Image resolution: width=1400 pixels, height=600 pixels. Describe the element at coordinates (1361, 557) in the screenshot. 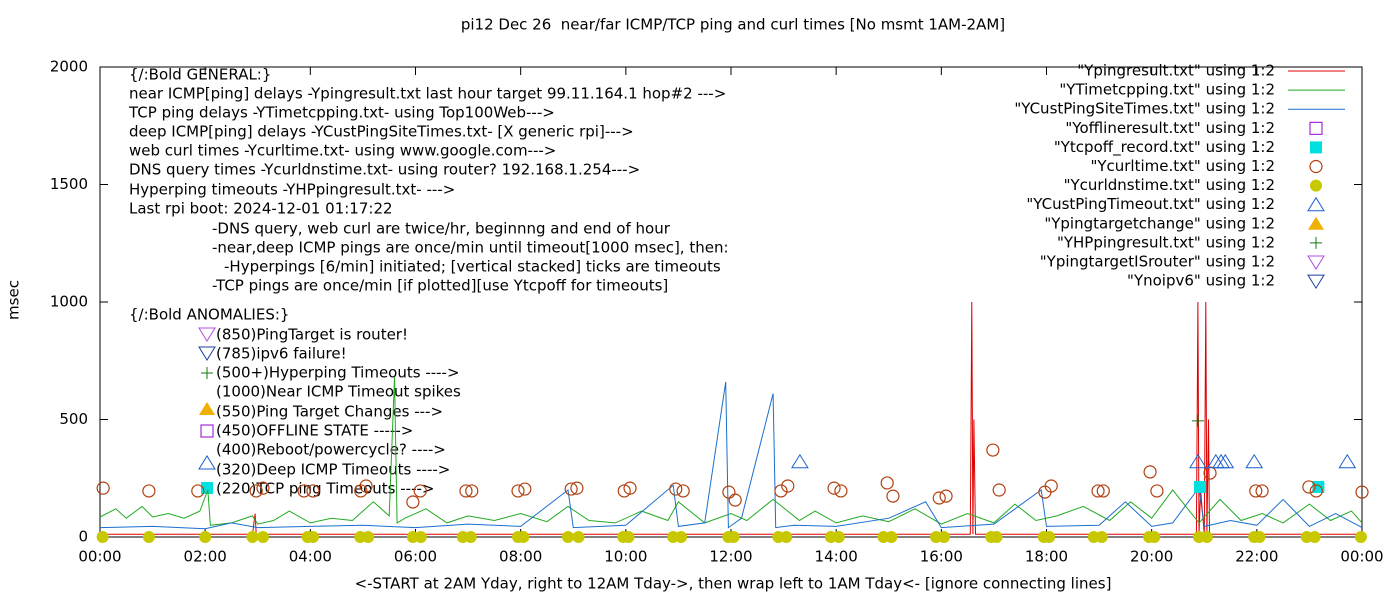

I see `x-tick-label: 00:00` at that location.